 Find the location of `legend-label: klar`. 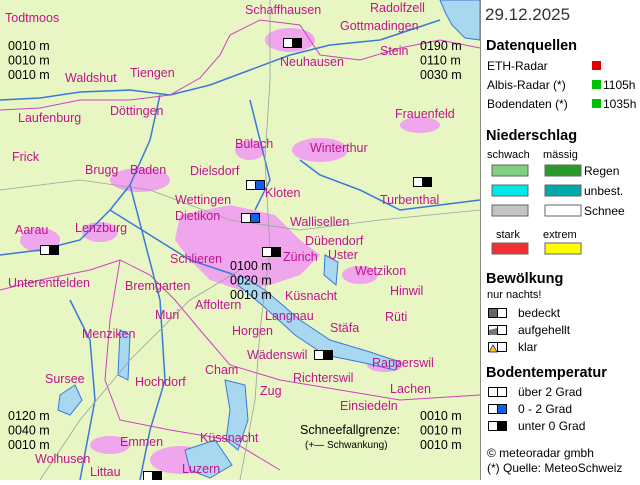

legend-label: klar is located at coordinates (527, 347).